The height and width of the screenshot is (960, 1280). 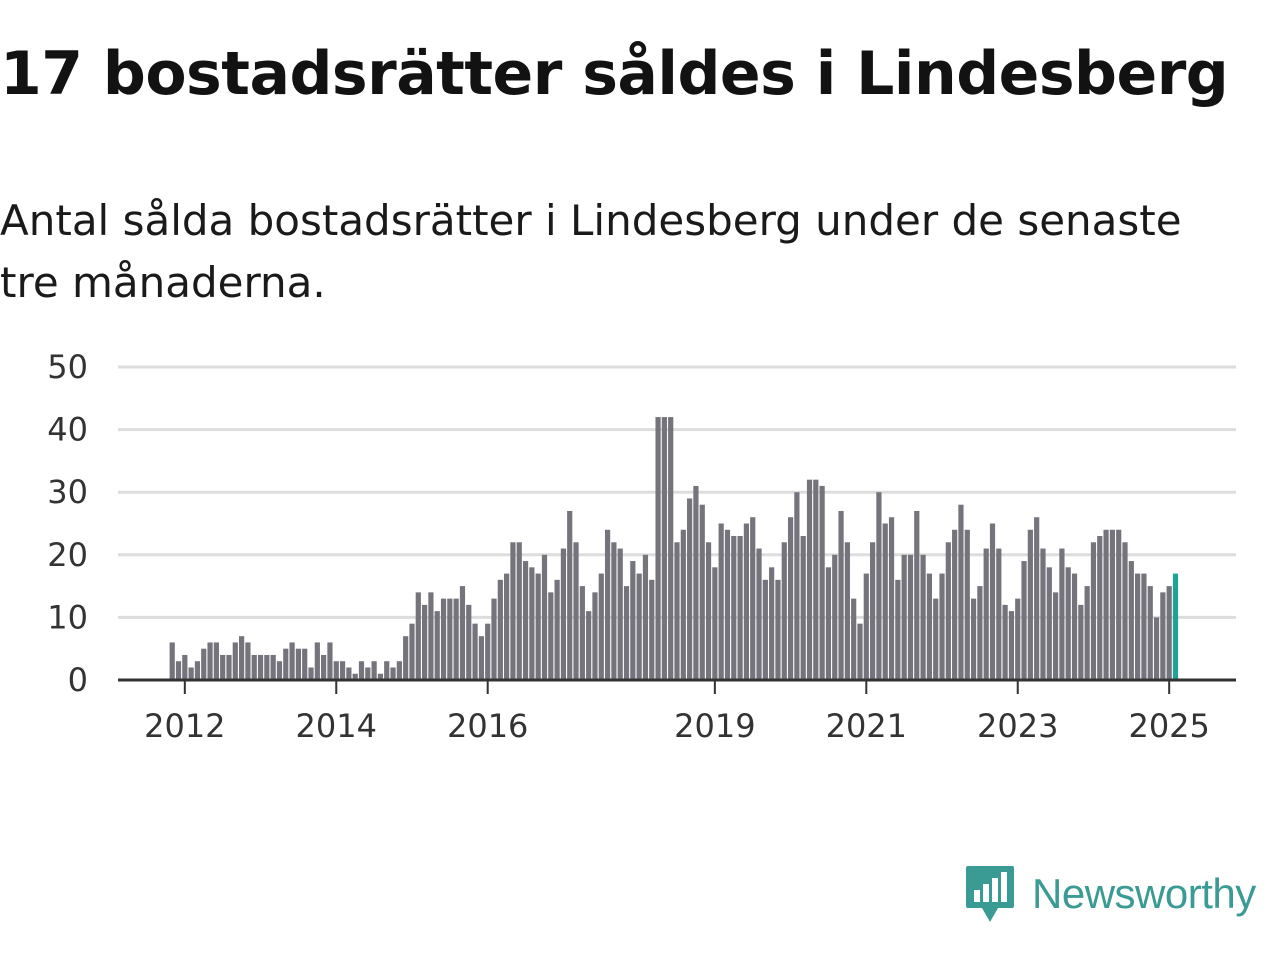 I want to click on bar-highlight, so click(x=1175, y=626).